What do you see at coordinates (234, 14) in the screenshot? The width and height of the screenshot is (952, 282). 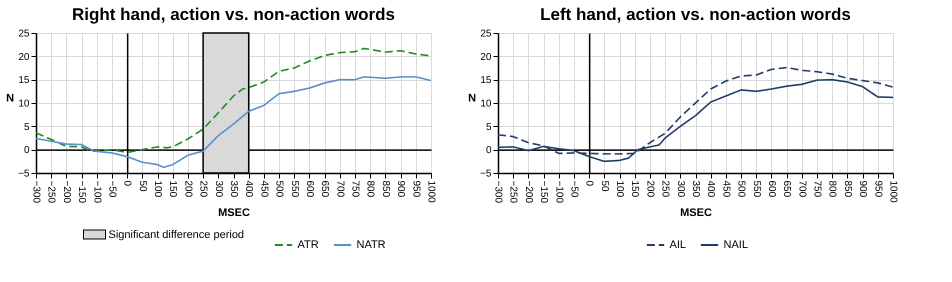 I see `chart-title: Right hand, action vs. non-action words` at bounding box center [234, 14].